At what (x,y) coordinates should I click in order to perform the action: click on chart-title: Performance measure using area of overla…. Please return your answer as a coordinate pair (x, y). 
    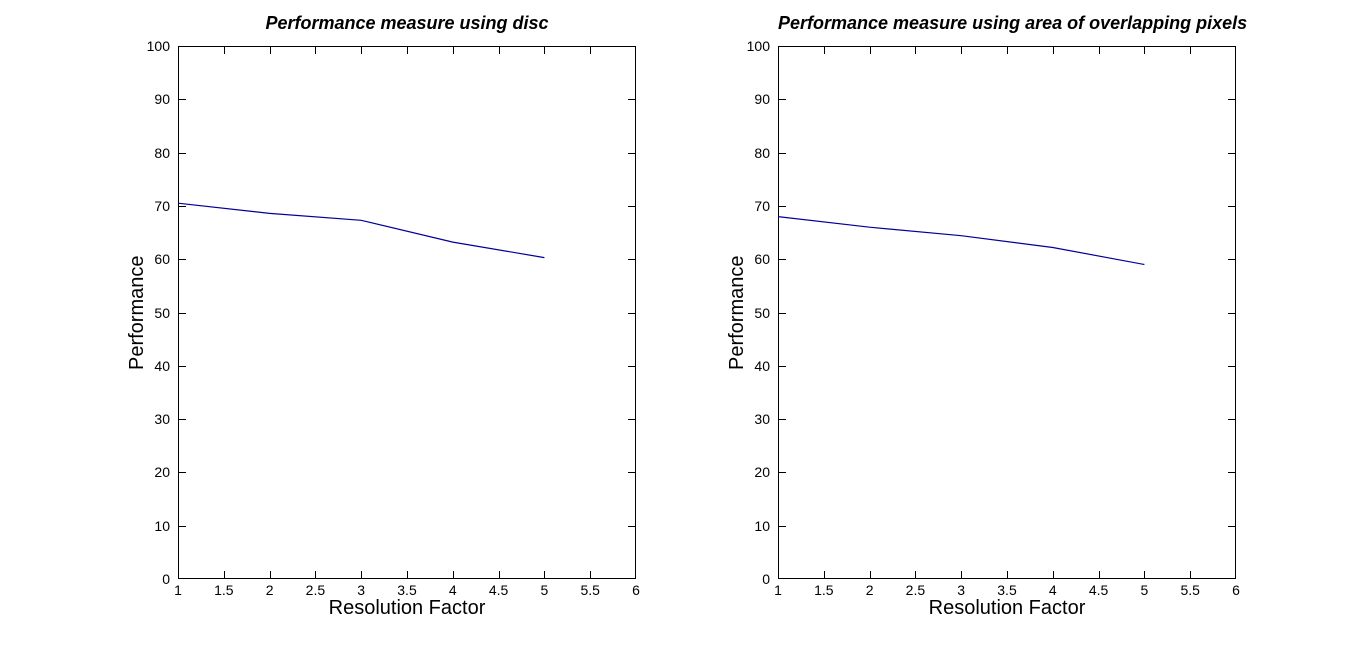
    Looking at the image, I should click on (1013, 23).